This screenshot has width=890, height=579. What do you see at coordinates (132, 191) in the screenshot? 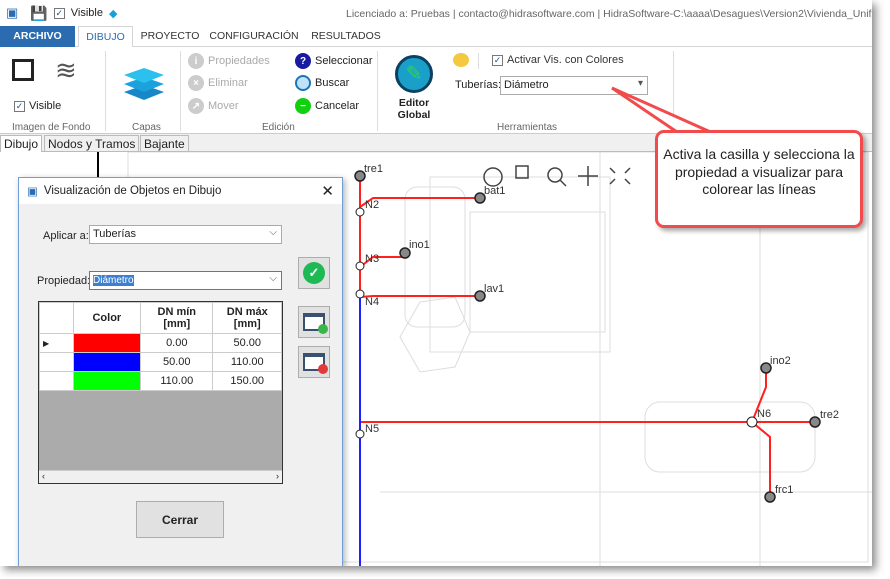
I see `dialog-title: Visualización de Objetos en Dibujo` at bounding box center [132, 191].